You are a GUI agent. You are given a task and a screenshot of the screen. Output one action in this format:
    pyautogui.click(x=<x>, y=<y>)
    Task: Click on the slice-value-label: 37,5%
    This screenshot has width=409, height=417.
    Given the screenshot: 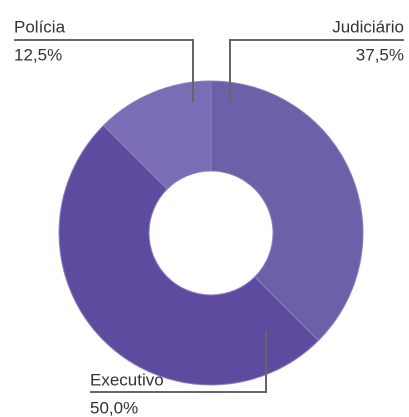 What is the action you would take?
    pyautogui.click(x=380, y=54)
    